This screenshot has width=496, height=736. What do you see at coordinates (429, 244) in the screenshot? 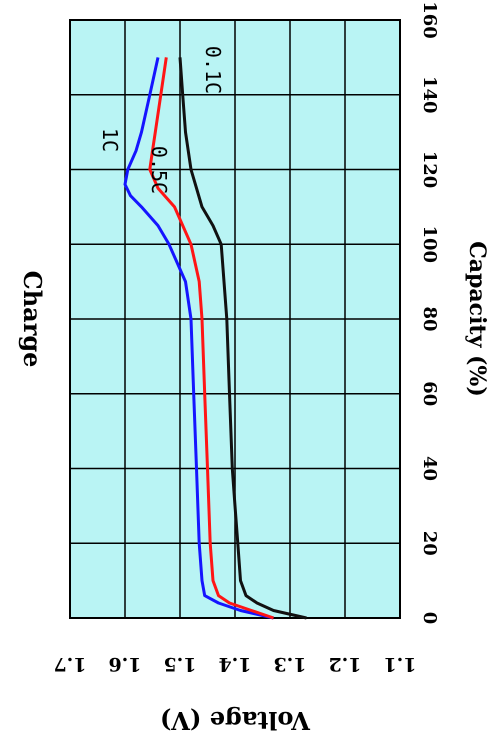
I see `x-tick-label-5: 100` at bounding box center [429, 244].